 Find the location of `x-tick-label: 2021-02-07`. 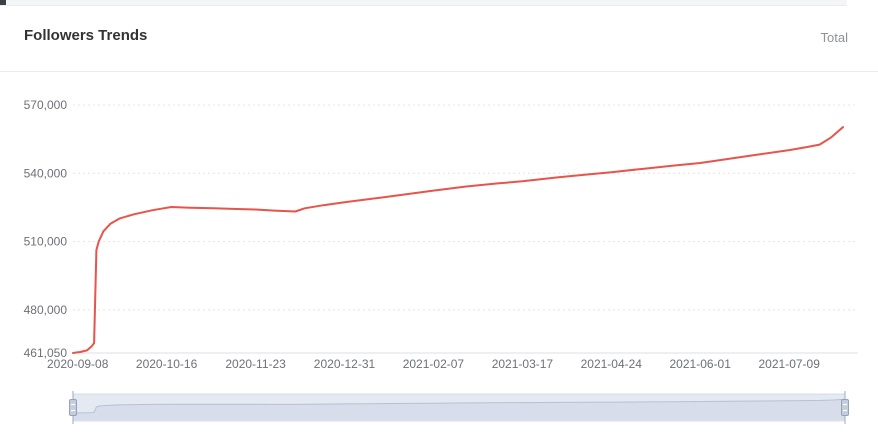

x-tick-label: 2021-02-07 is located at coordinates (434, 364).